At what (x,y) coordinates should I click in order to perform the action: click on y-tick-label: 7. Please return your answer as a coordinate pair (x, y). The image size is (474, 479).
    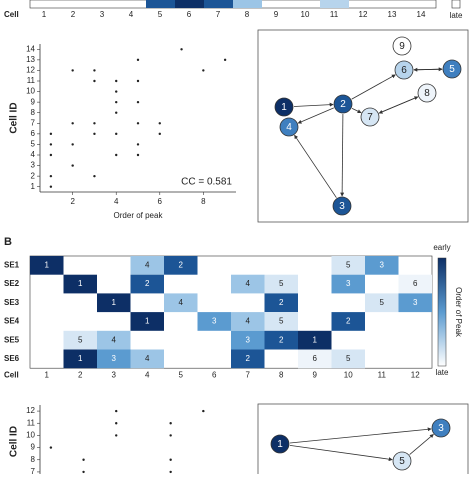
    Looking at the image, I should click on (33, 470).